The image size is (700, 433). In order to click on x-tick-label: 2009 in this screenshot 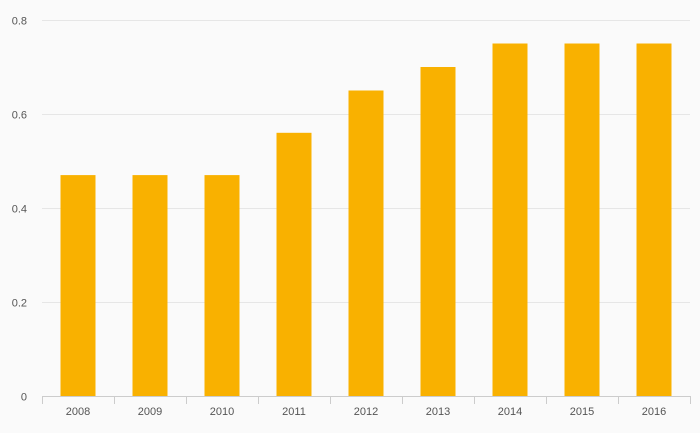, I will do `click(150, 412)`.